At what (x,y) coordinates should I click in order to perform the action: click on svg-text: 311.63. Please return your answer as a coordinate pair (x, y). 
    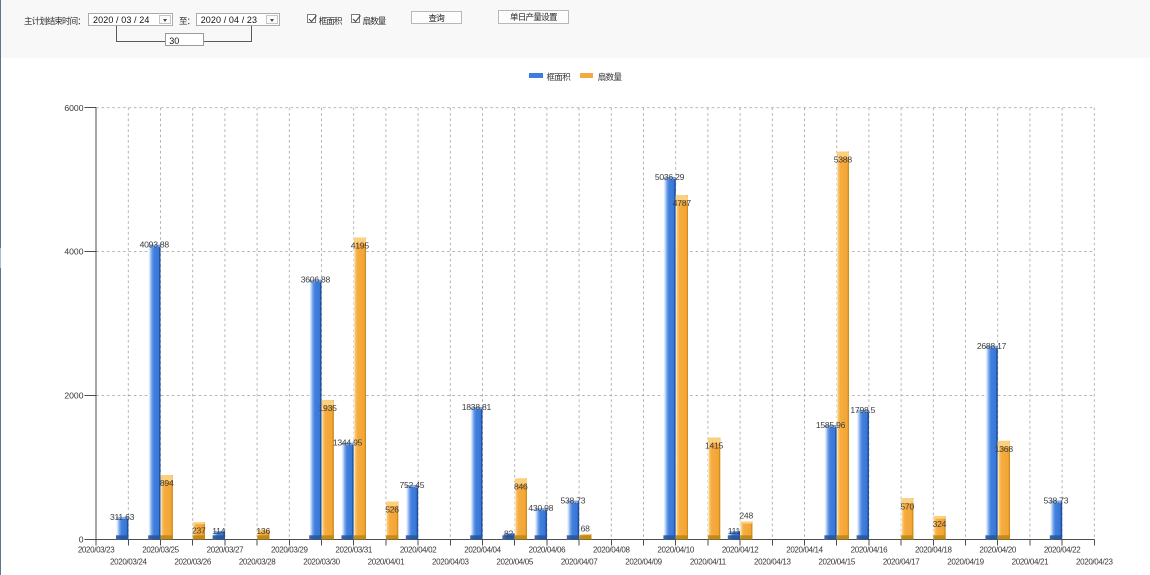
    Looking at the image, I should click on (122, 517).